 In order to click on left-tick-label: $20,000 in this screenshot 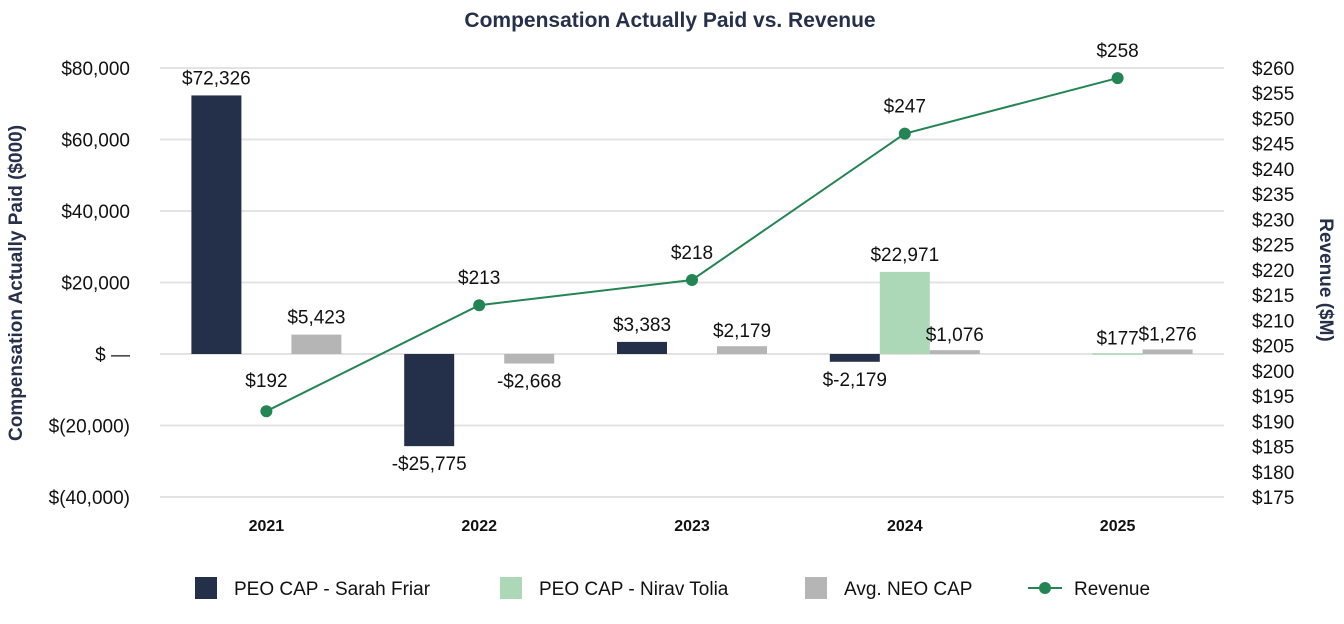, I will do `click(95, 284)`.